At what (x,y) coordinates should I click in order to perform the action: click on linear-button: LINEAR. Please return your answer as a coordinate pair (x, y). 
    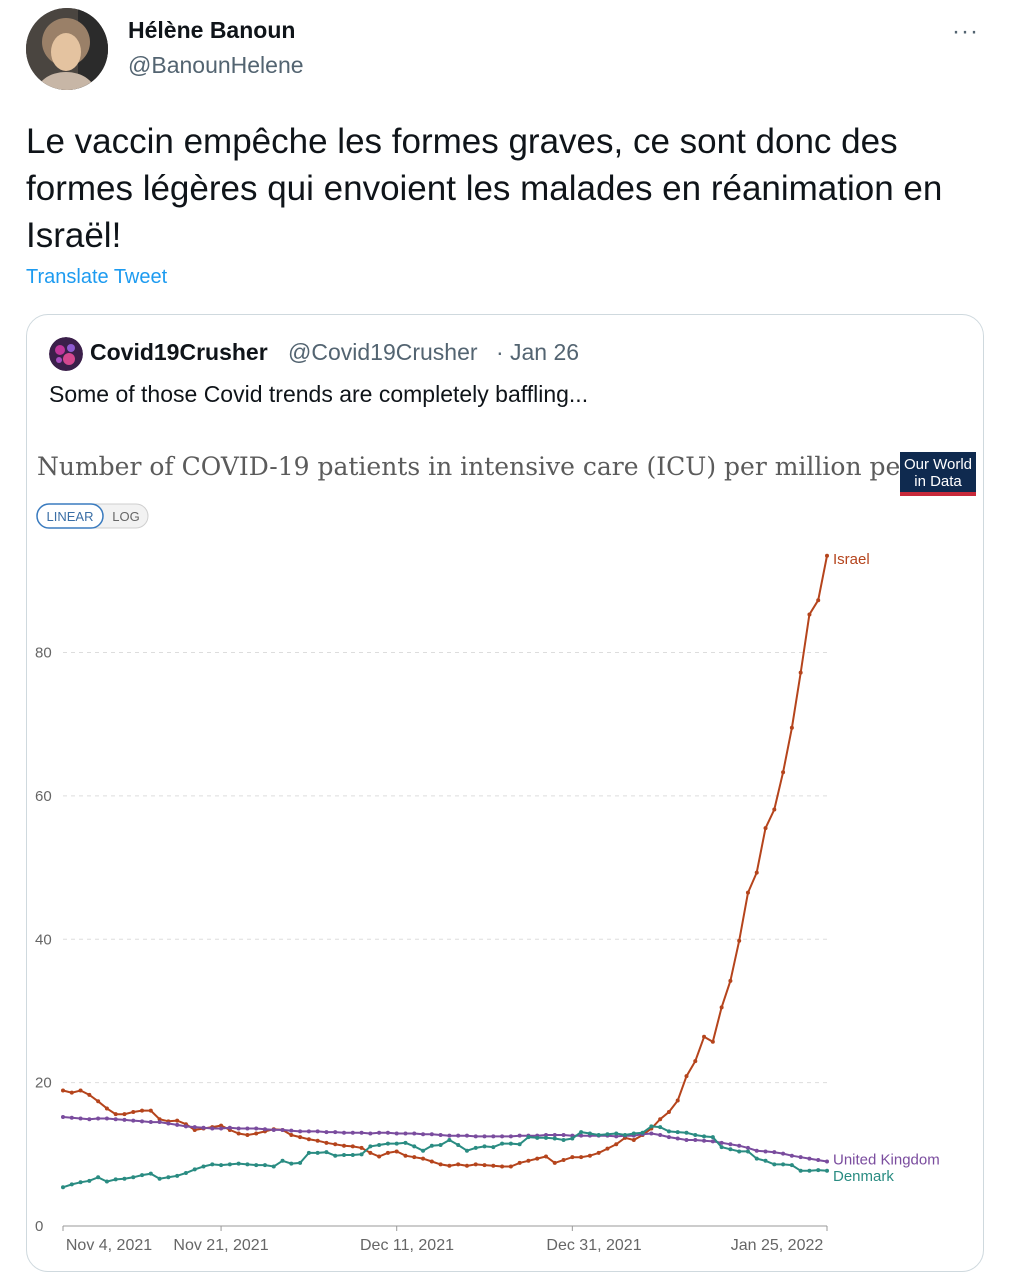
    Looking at the image, I should click on (70, 516).